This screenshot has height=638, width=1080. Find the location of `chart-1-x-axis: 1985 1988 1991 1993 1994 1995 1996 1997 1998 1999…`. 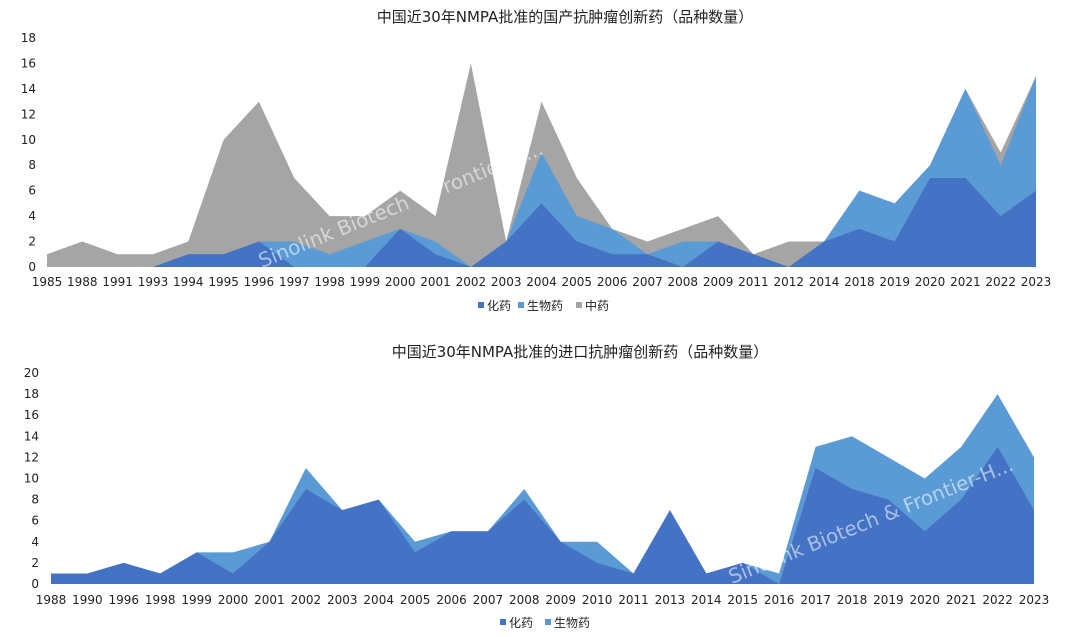

chart-1-x-axis: 1985 1988 1991 1993 1994 1995 1996 1997 1998 1999… is located at coordinates (542, 282).